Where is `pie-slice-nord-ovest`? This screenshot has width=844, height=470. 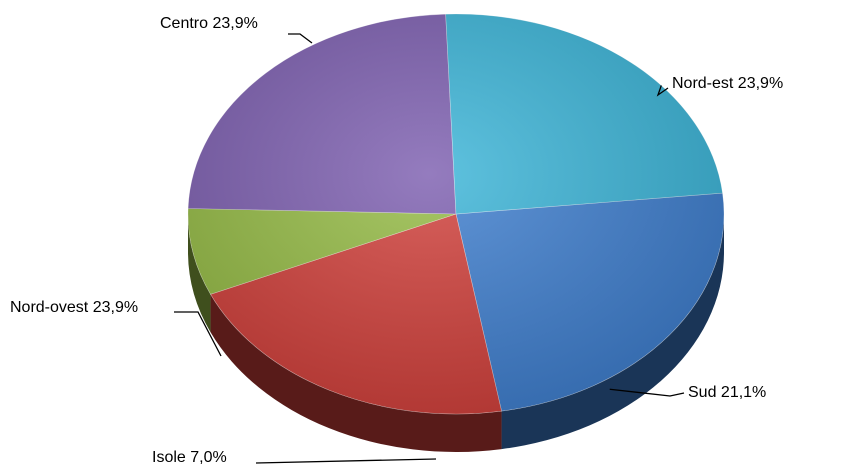
pie-slice-nord-ovest is located at coordinates (322, 114).